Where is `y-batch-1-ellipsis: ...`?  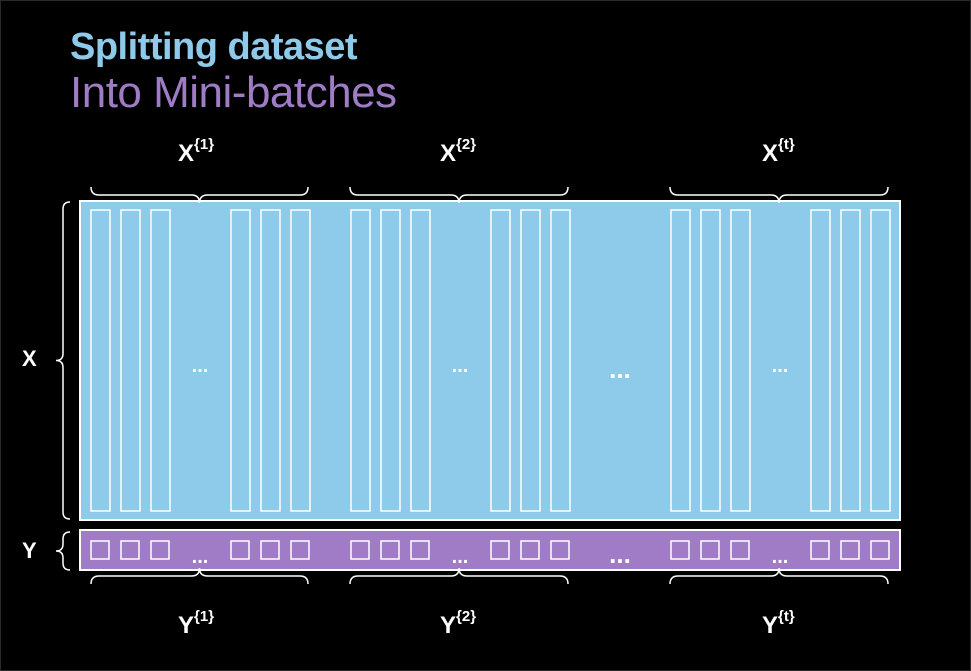 y-batch-1-ellipsis: ... is located at coordinates (200, 557).